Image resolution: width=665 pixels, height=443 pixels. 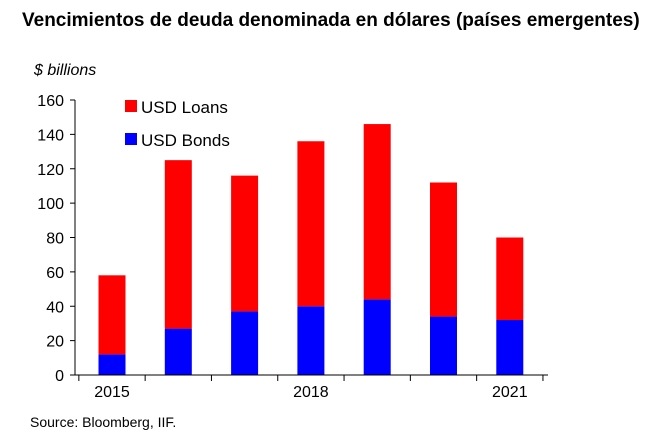 What do you see at coordinates (65, 70) in the screenshot?
I see `y-axis-unit-label: $ billions` at bounding box center [65, 70].